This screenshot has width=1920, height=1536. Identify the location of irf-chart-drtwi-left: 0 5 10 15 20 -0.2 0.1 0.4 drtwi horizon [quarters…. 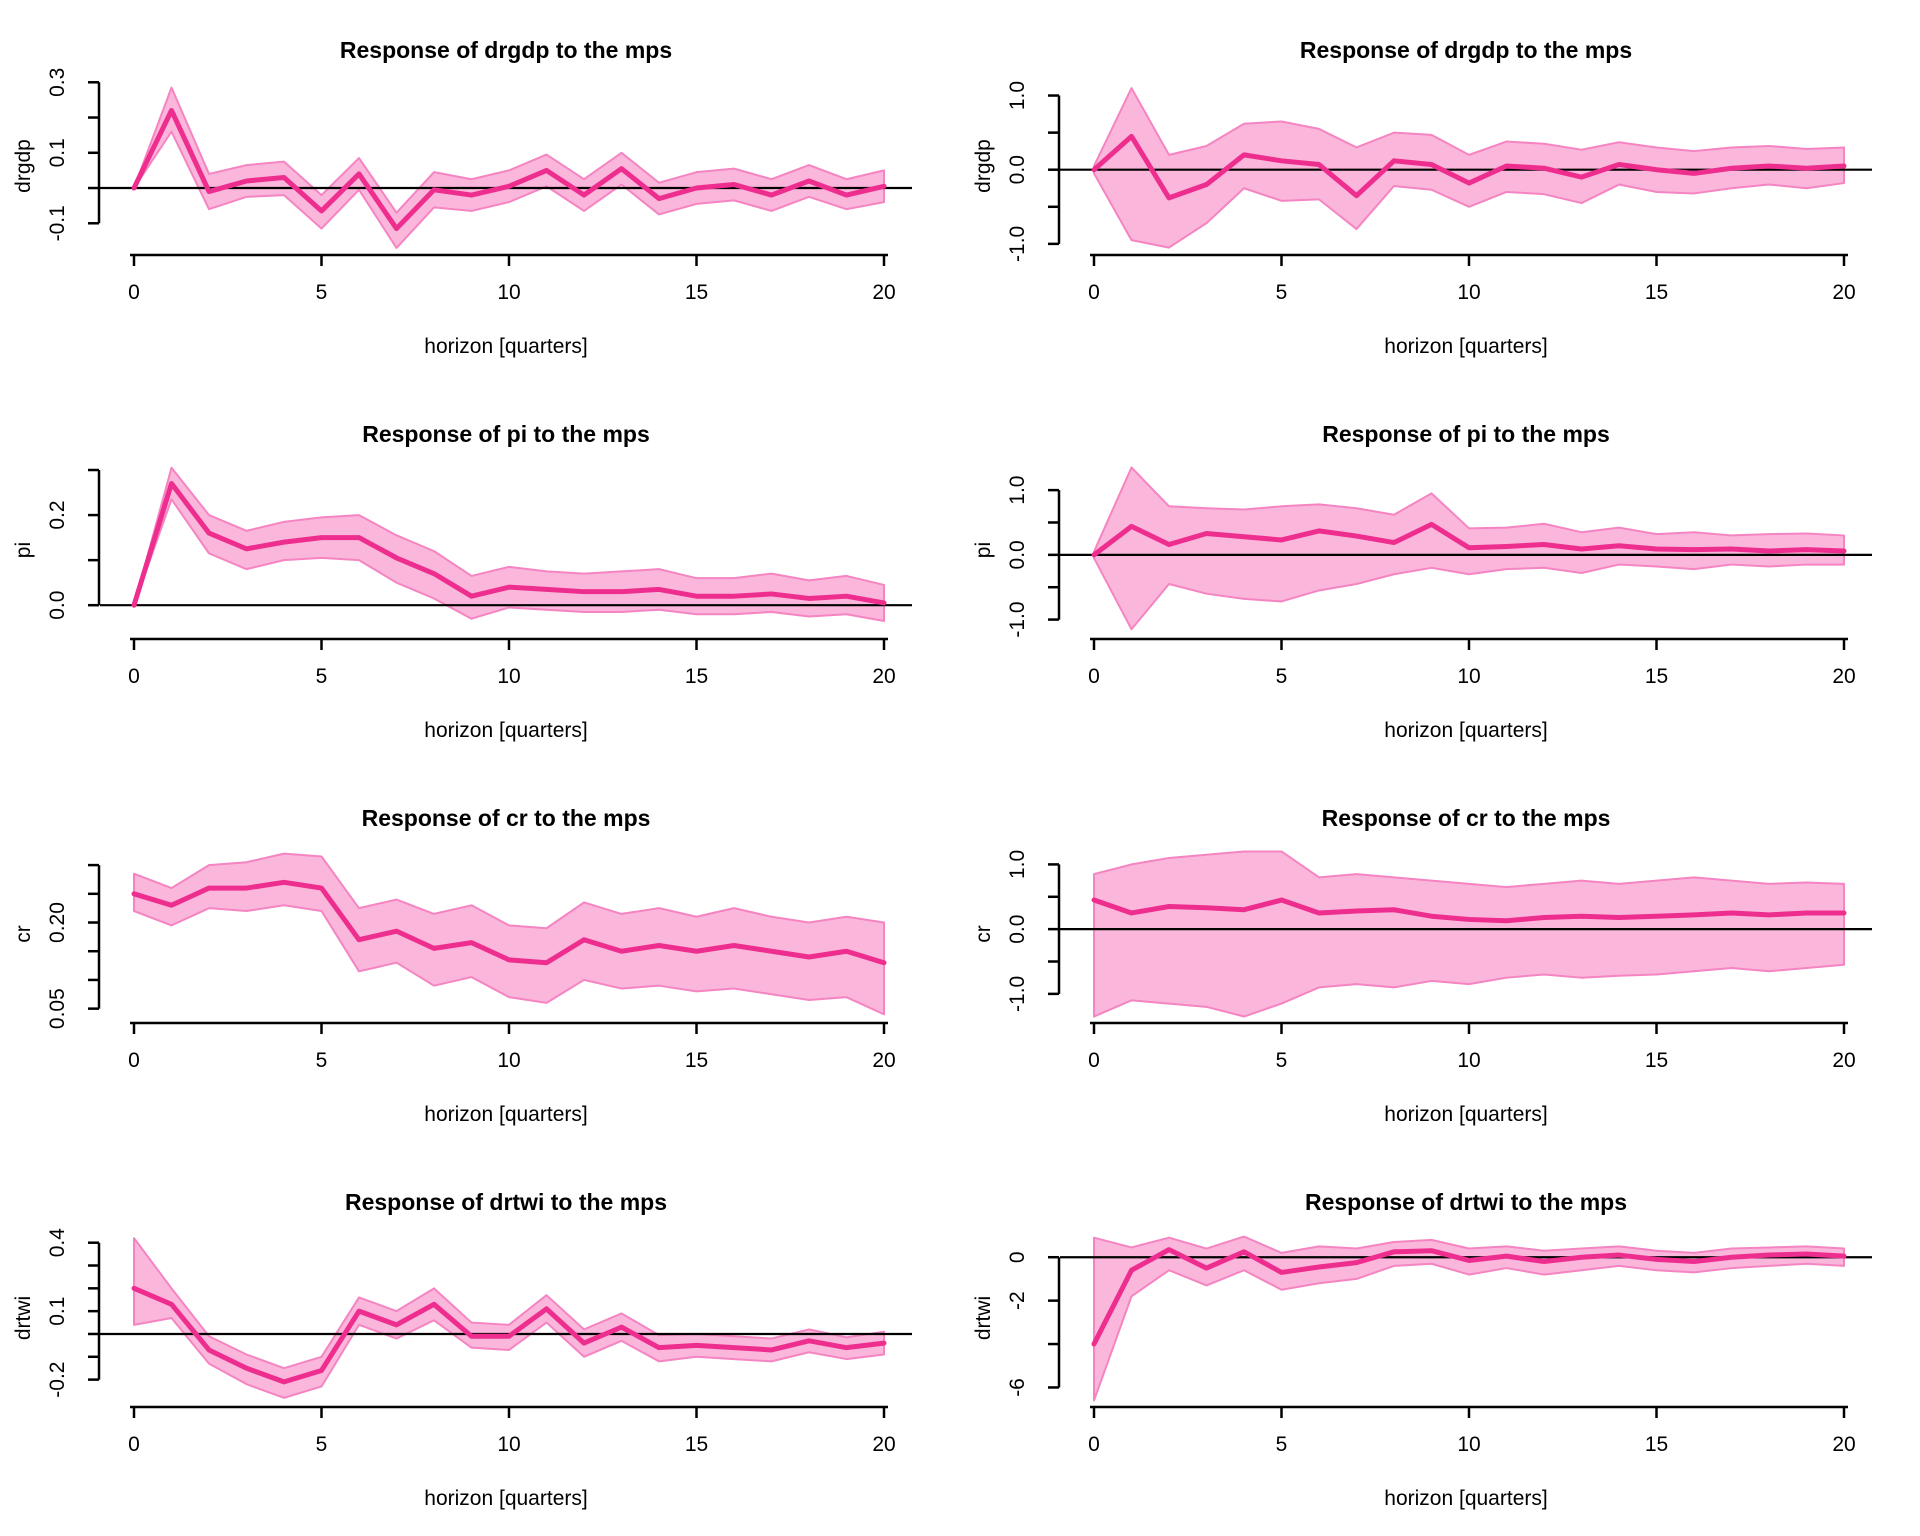
(462, 1349).